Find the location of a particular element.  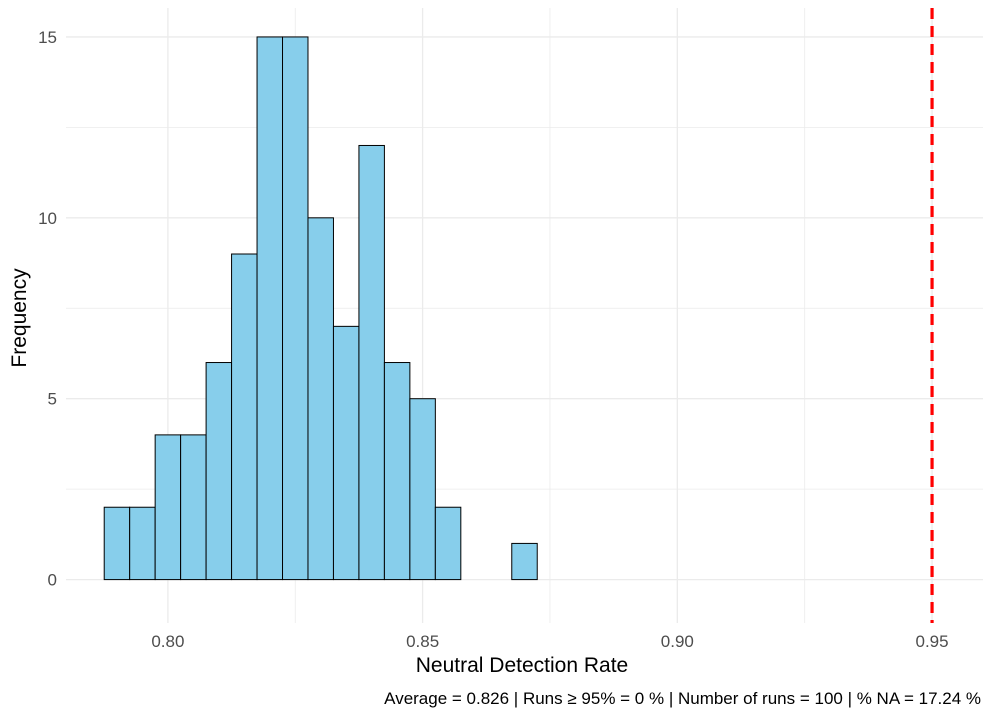

y-axis-title: Frequency is located at coordinates (19, 318).